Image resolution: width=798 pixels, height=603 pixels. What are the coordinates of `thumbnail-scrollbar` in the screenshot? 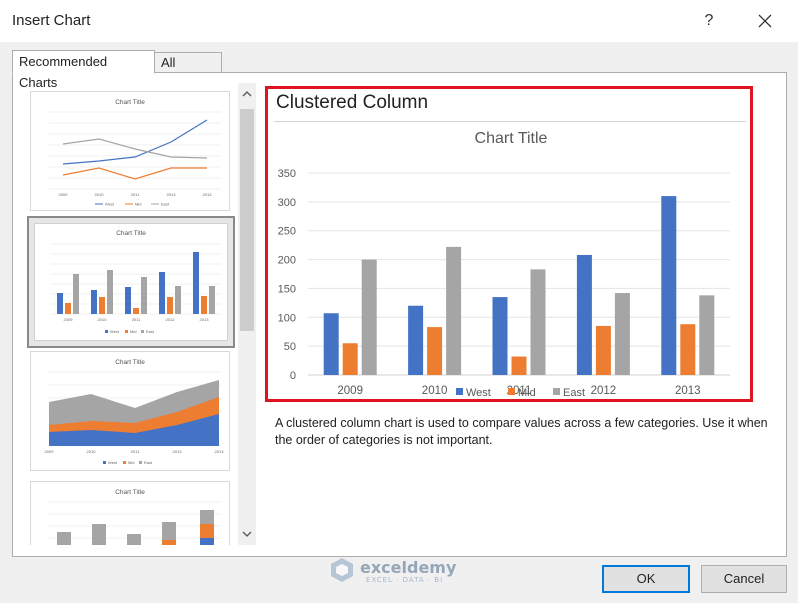 It's located at (247, 314).